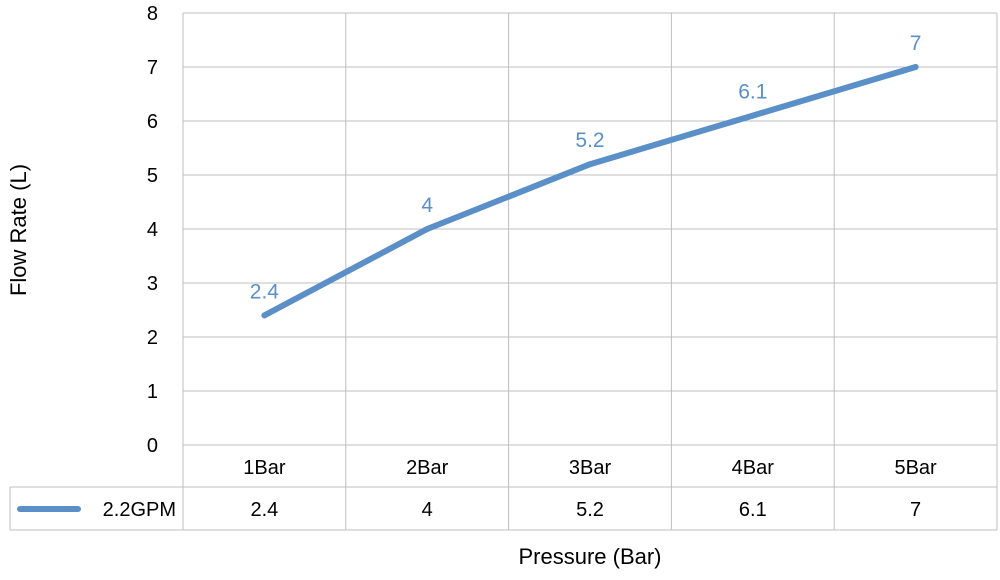 The image size is (1000, 580). Describe the element at coordinates (427, 468) in the screenshot. I see `x-category-label: 2Bar` at that location.